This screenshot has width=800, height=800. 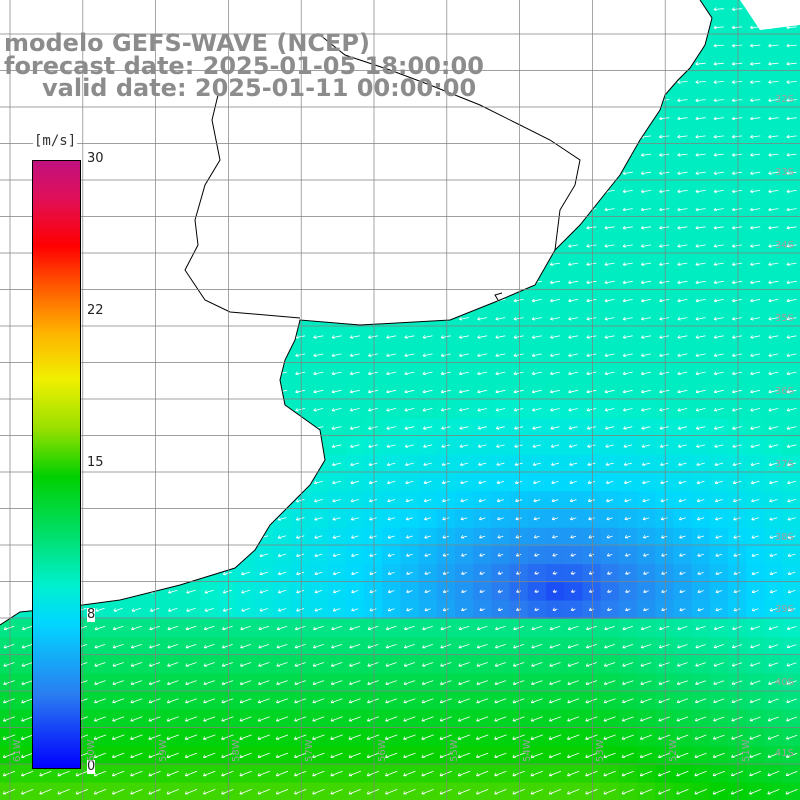 I want to click on colorbar-tick: 22, so click(x=95, y=310).